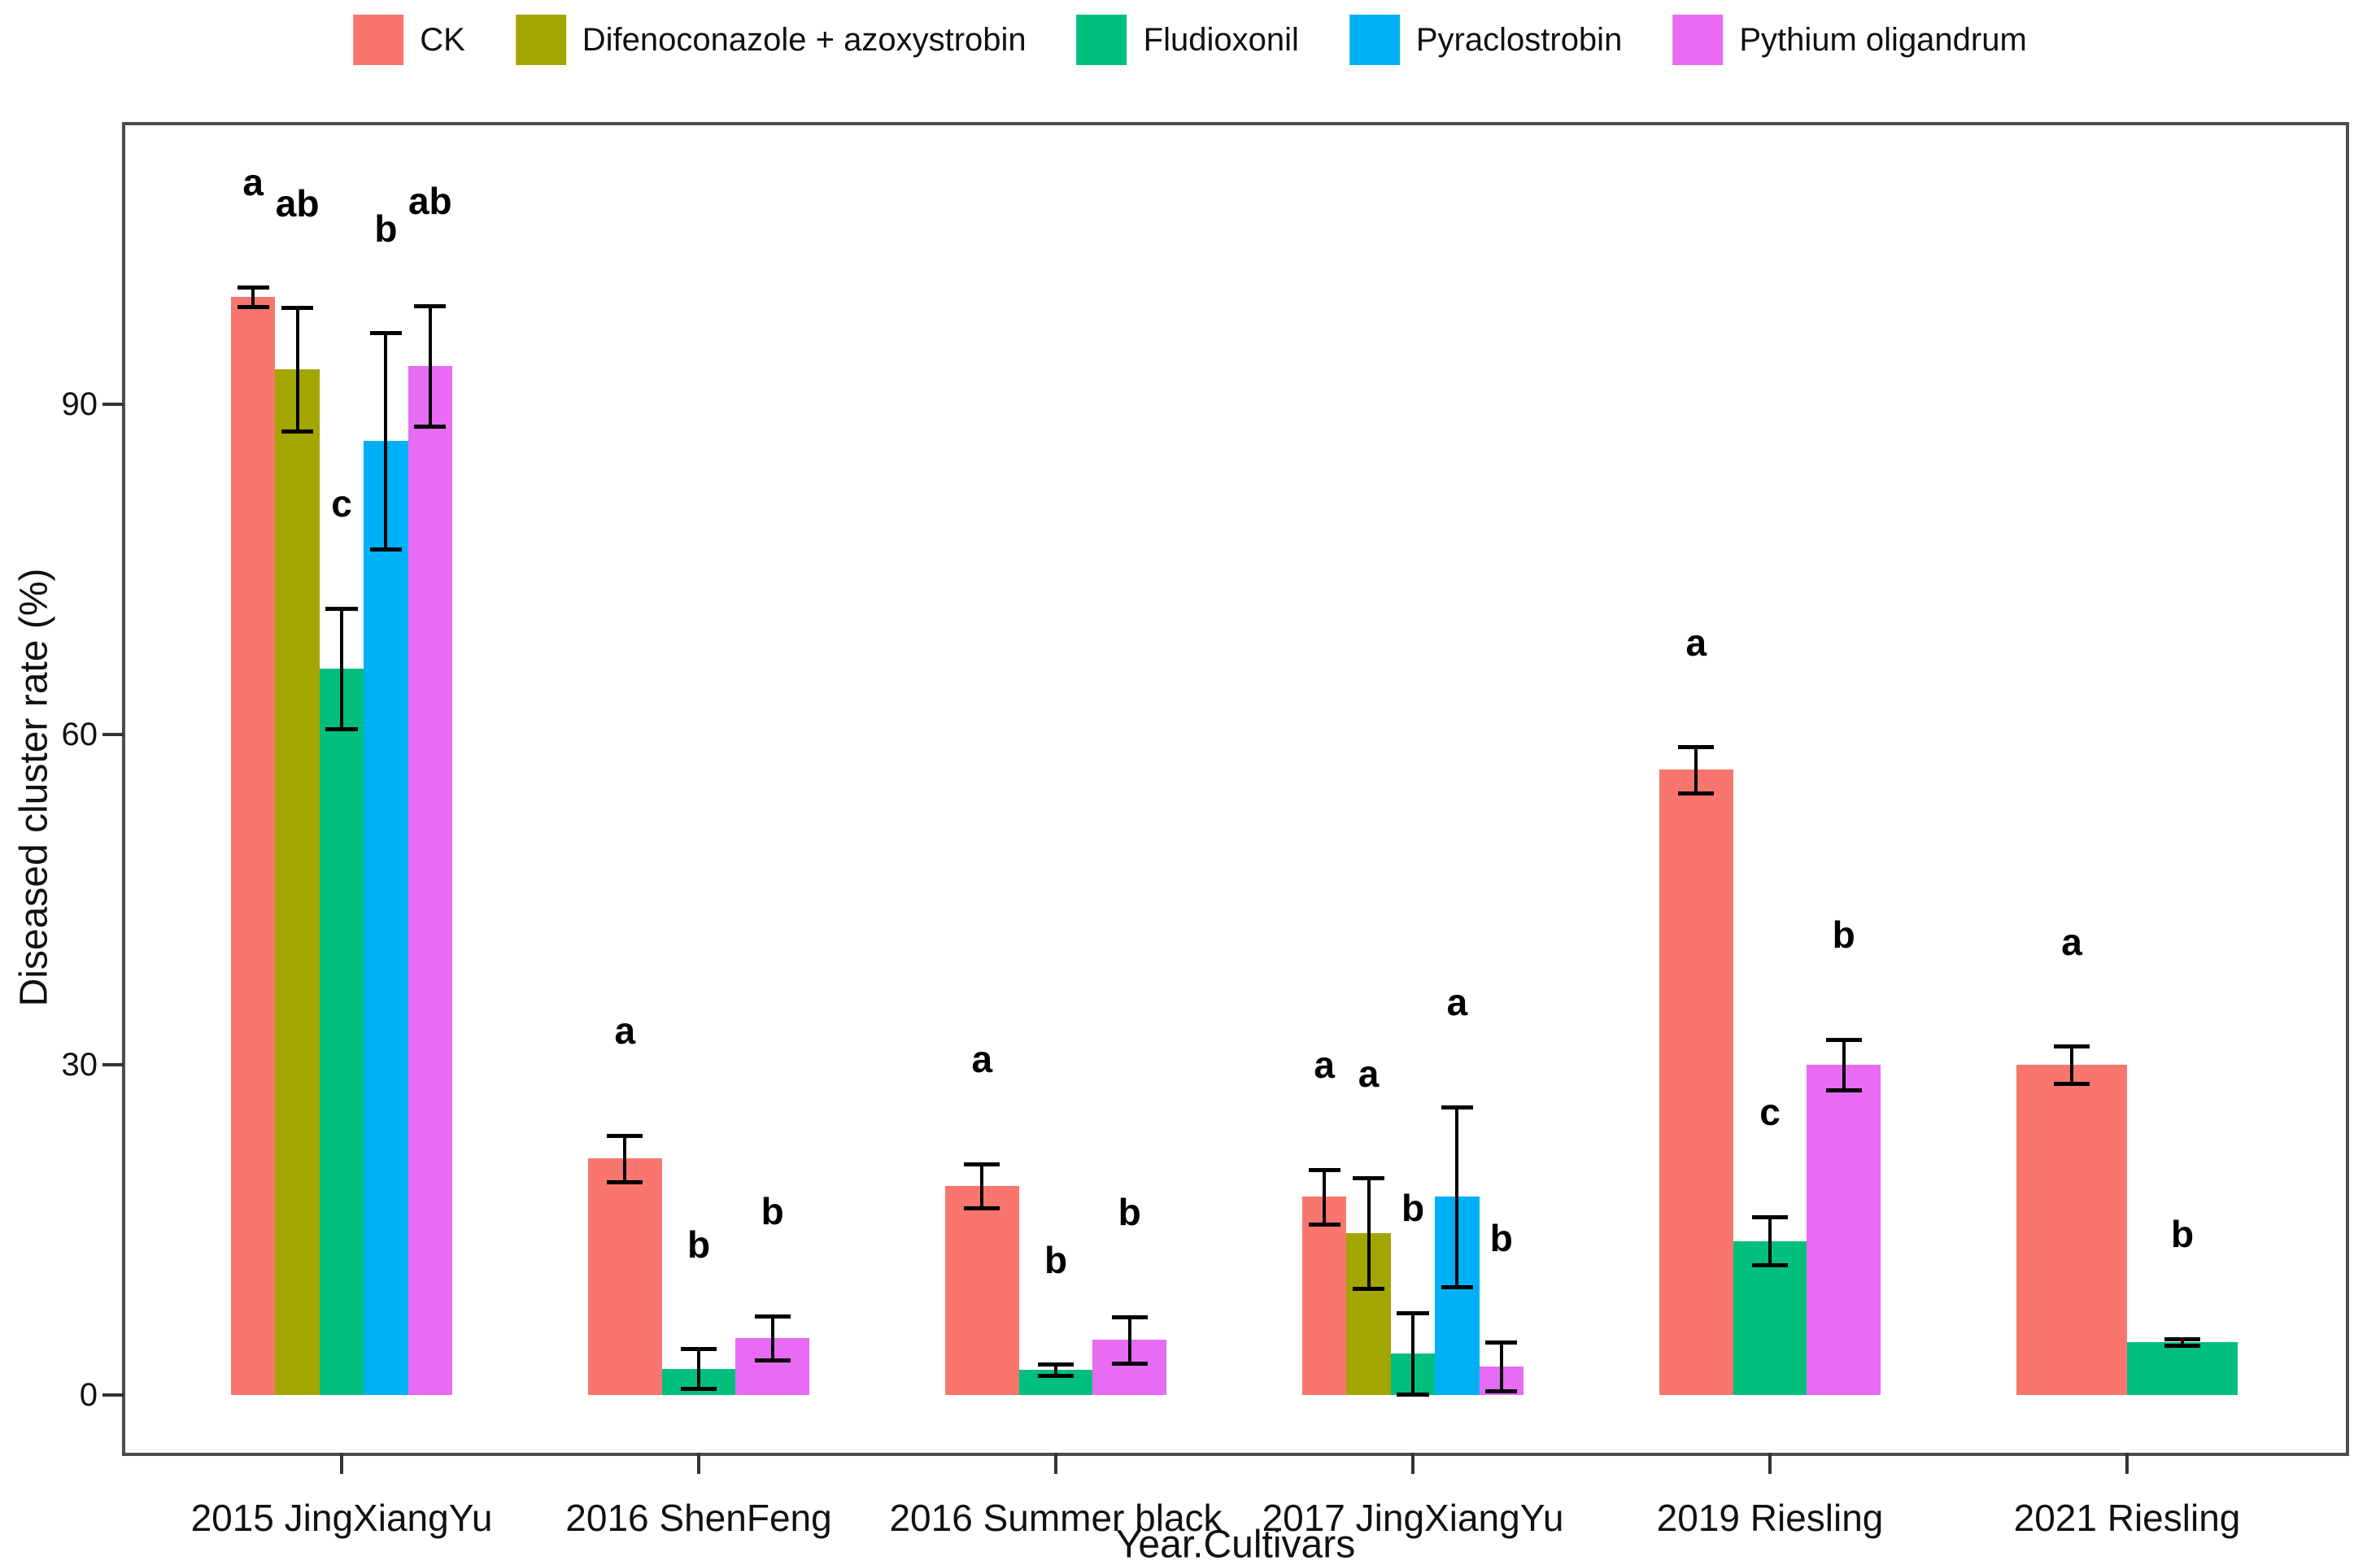  I want to click on y-axis-tick-label: 90, so click(80, 404).